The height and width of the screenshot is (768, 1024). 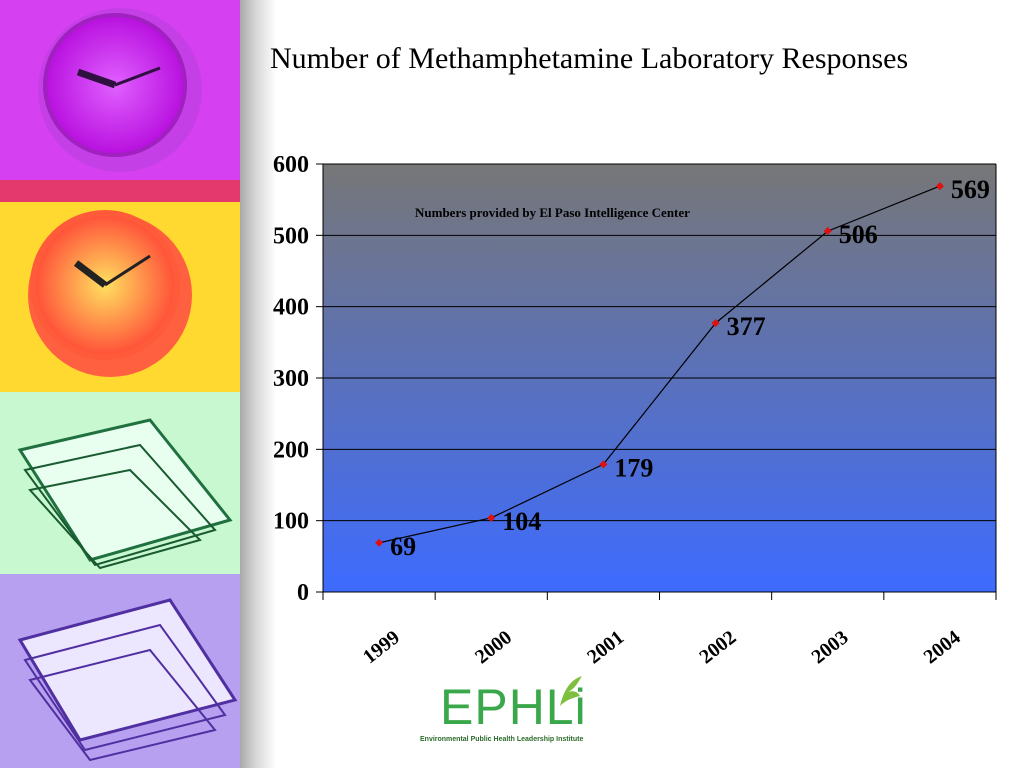 What do you see at coordinates (830, 647) in the screenshot?
I see `x-tick-label: 2003` at bounding box center [830, 647].